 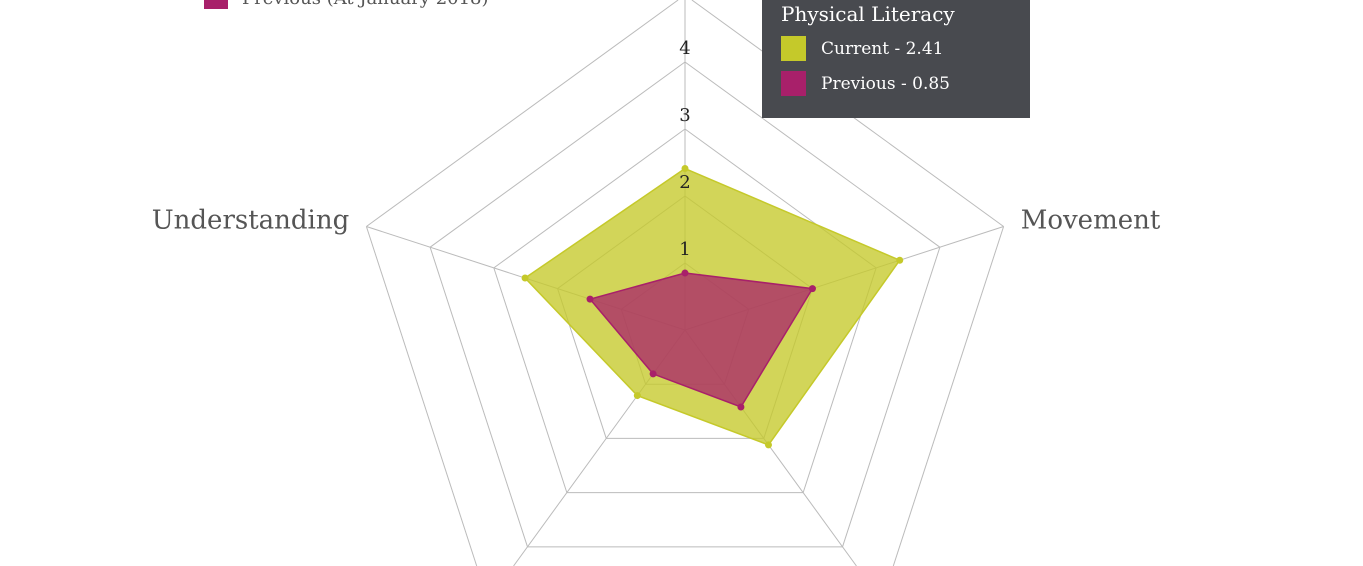 What do you see at coordinates (701, 340) in the screenshot?
I see `series-area-previous` at bounding box center [701, 340].